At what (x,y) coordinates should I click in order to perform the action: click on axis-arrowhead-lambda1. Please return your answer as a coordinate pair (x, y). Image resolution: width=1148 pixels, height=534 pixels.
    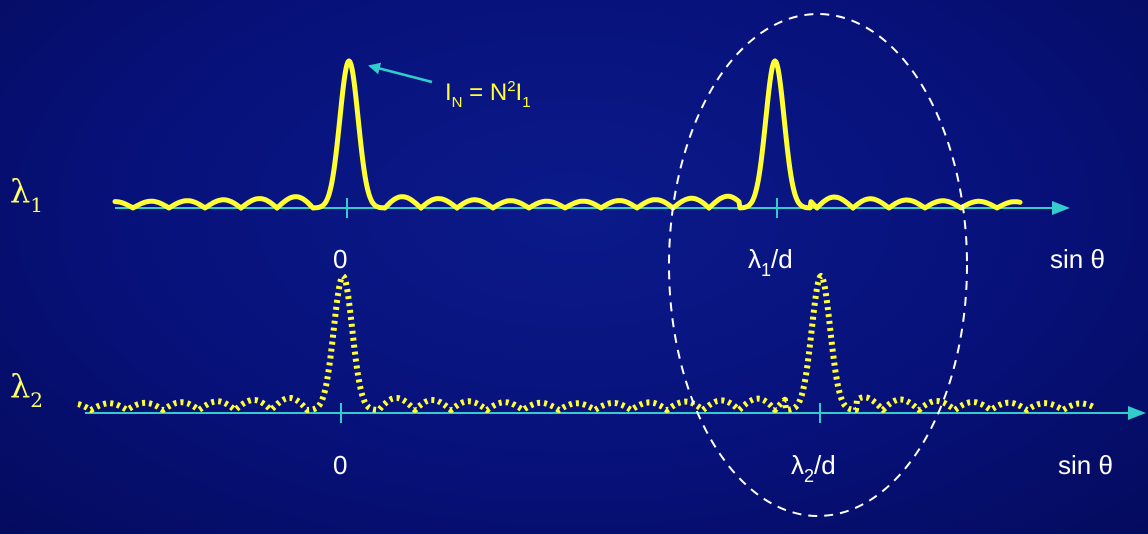
    Looking at the image, I should click on (1061, 208).